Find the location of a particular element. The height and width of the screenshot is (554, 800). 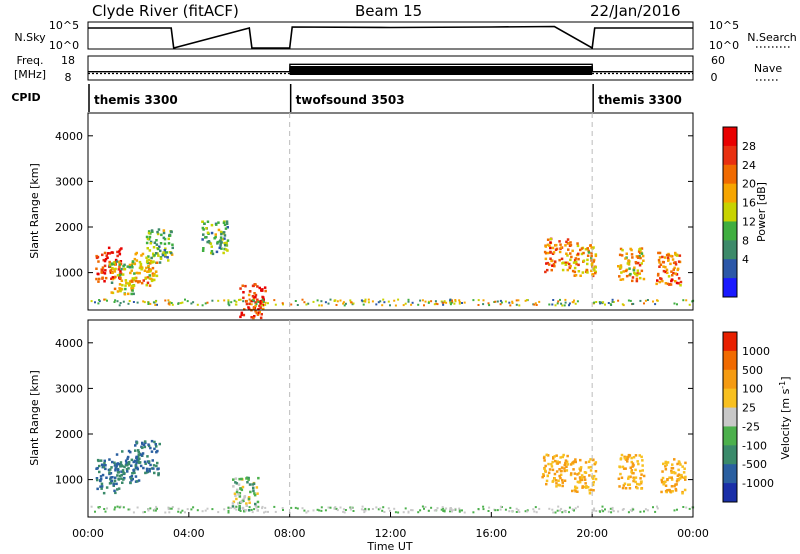

velocity-colorbar-tick-label: -100 is located at coordinates (754, 445).